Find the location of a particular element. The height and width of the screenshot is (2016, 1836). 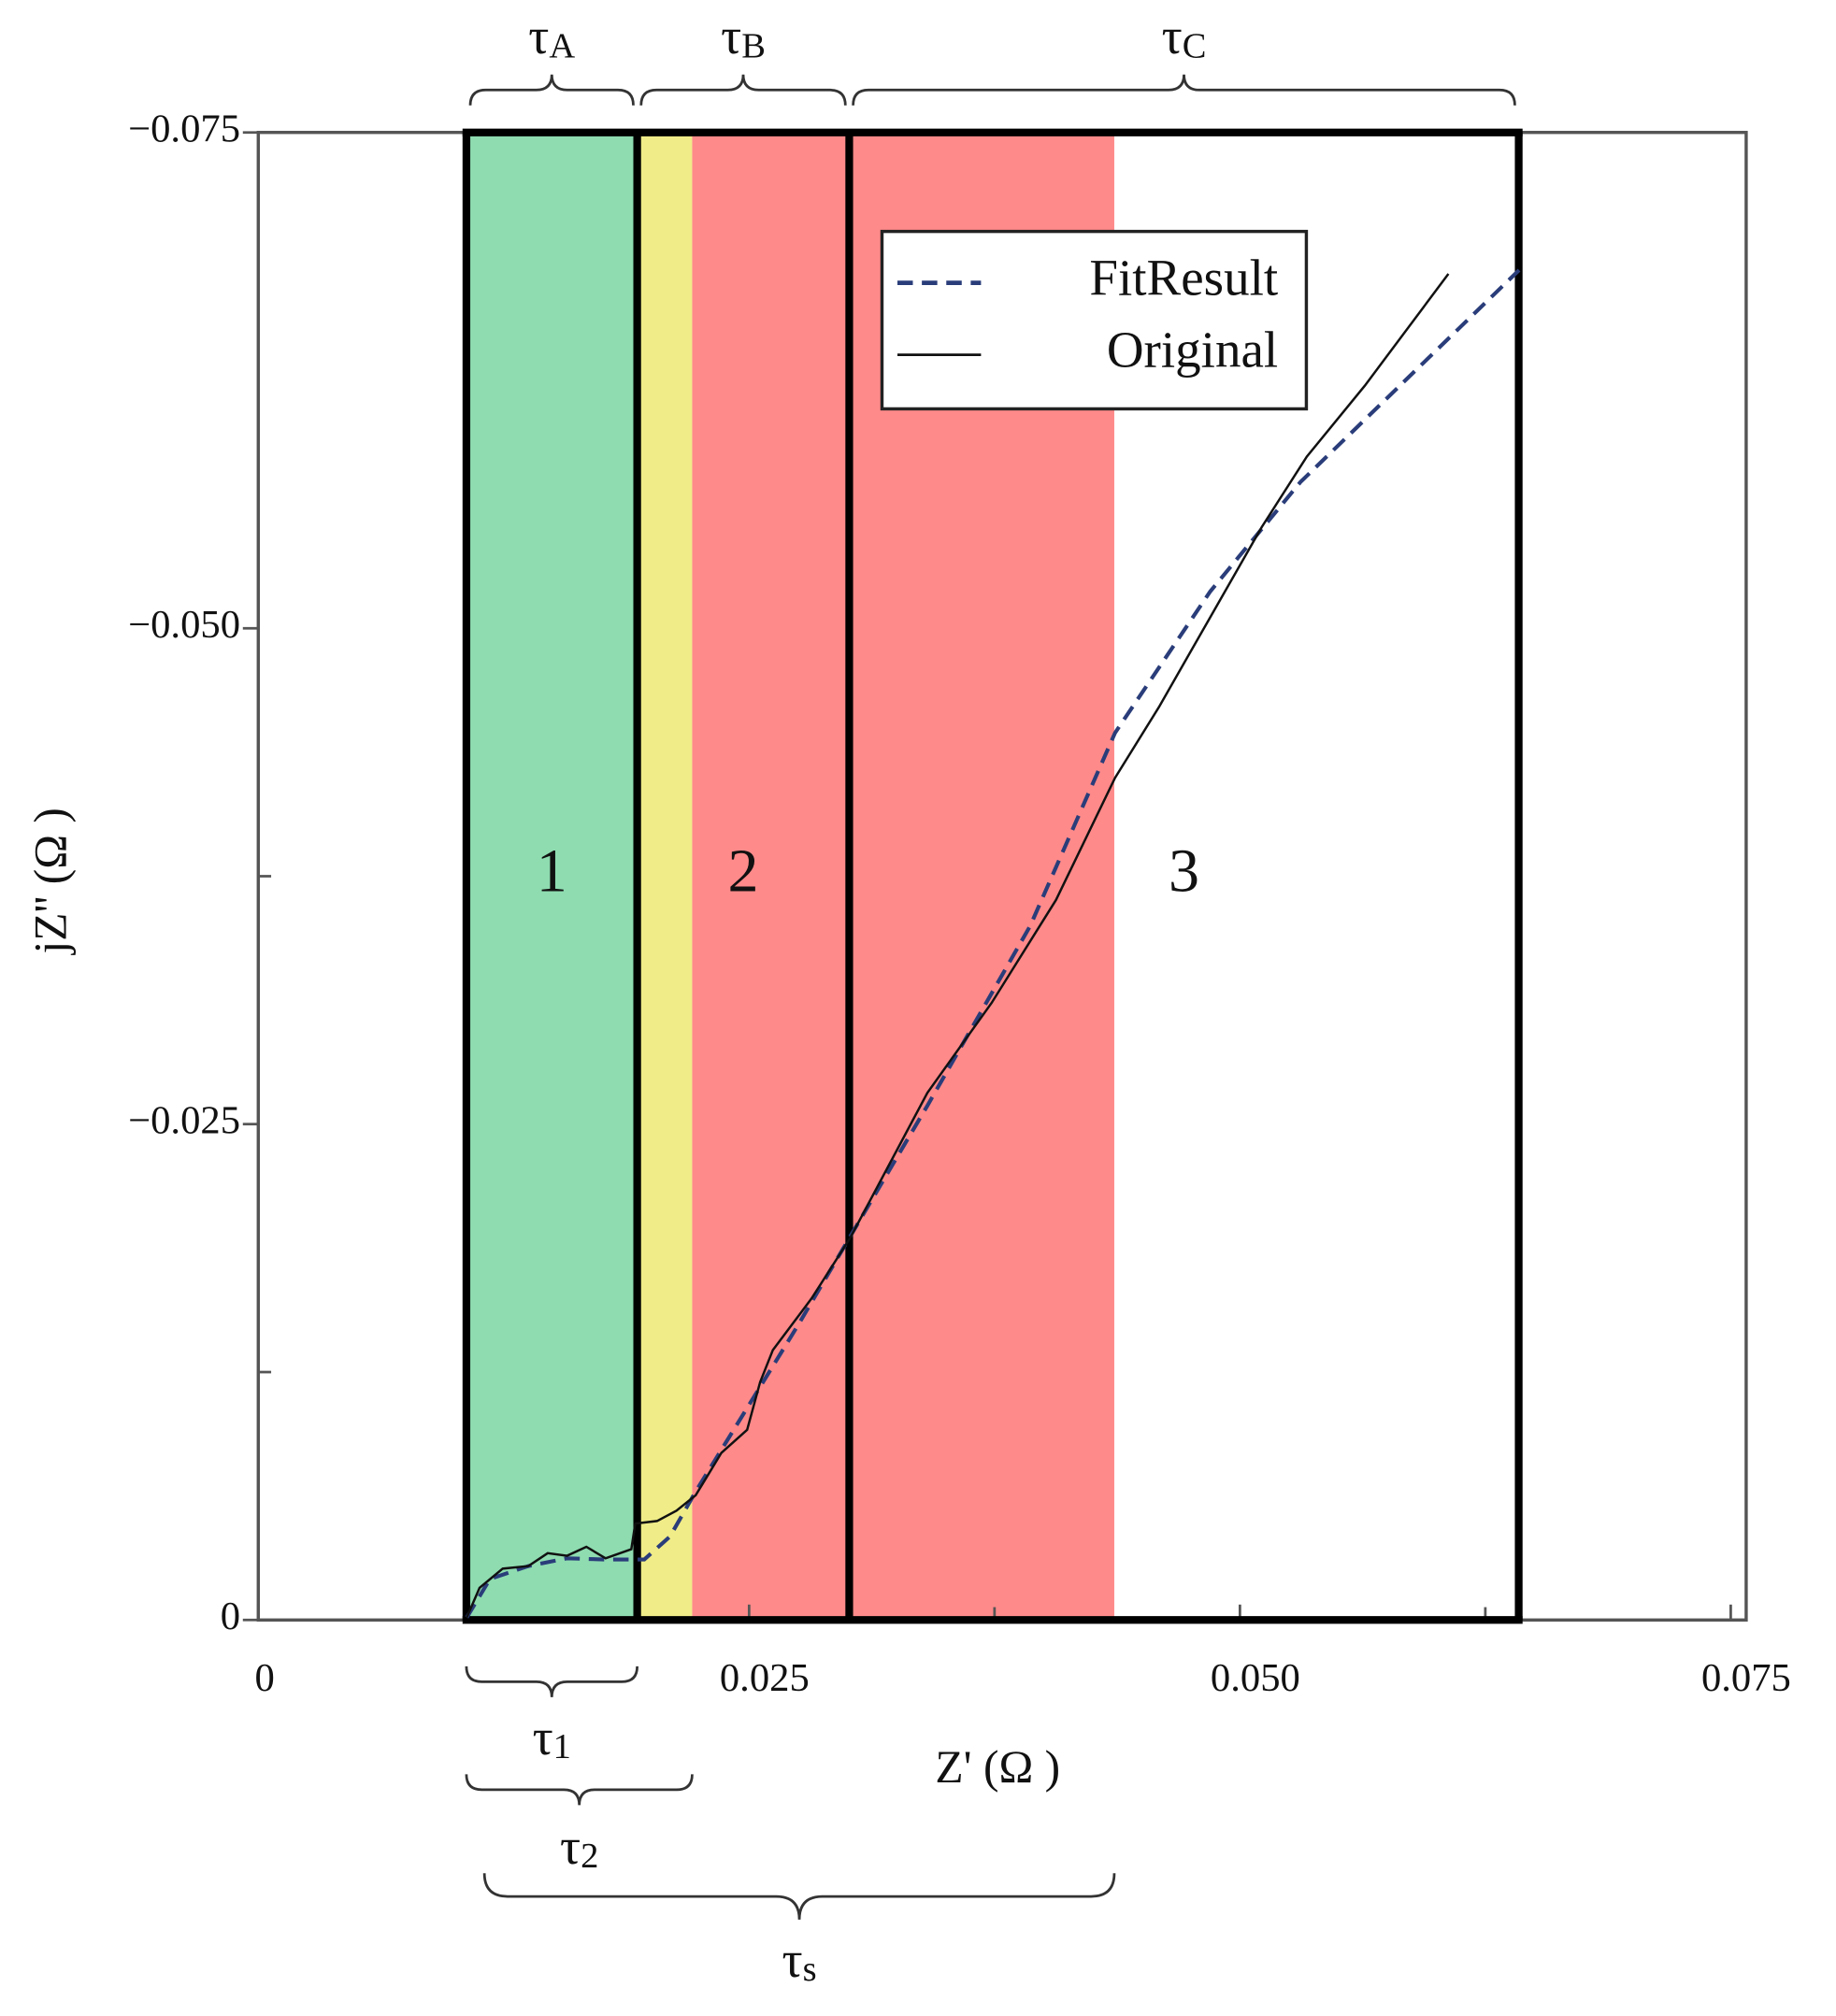

legend: FitResult Original is located at coordinates (1094, 320).